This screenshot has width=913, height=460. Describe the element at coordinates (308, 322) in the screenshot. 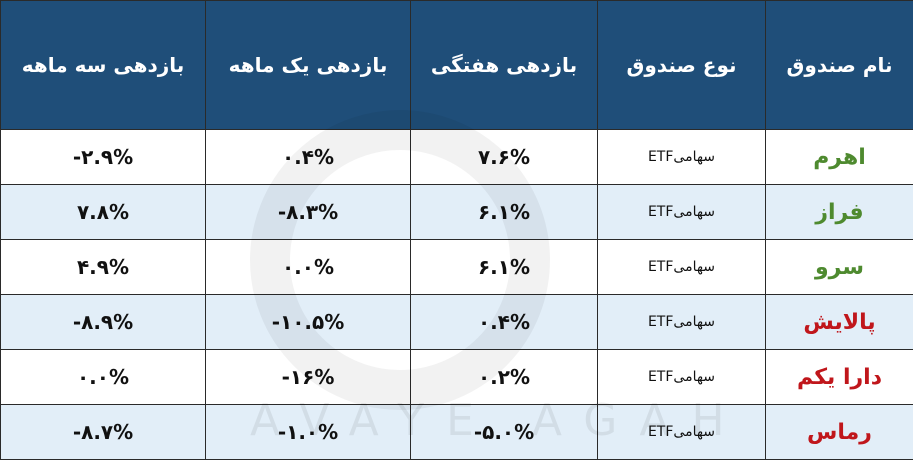

I see `return-cell: -۱۰.۵%` at that location.